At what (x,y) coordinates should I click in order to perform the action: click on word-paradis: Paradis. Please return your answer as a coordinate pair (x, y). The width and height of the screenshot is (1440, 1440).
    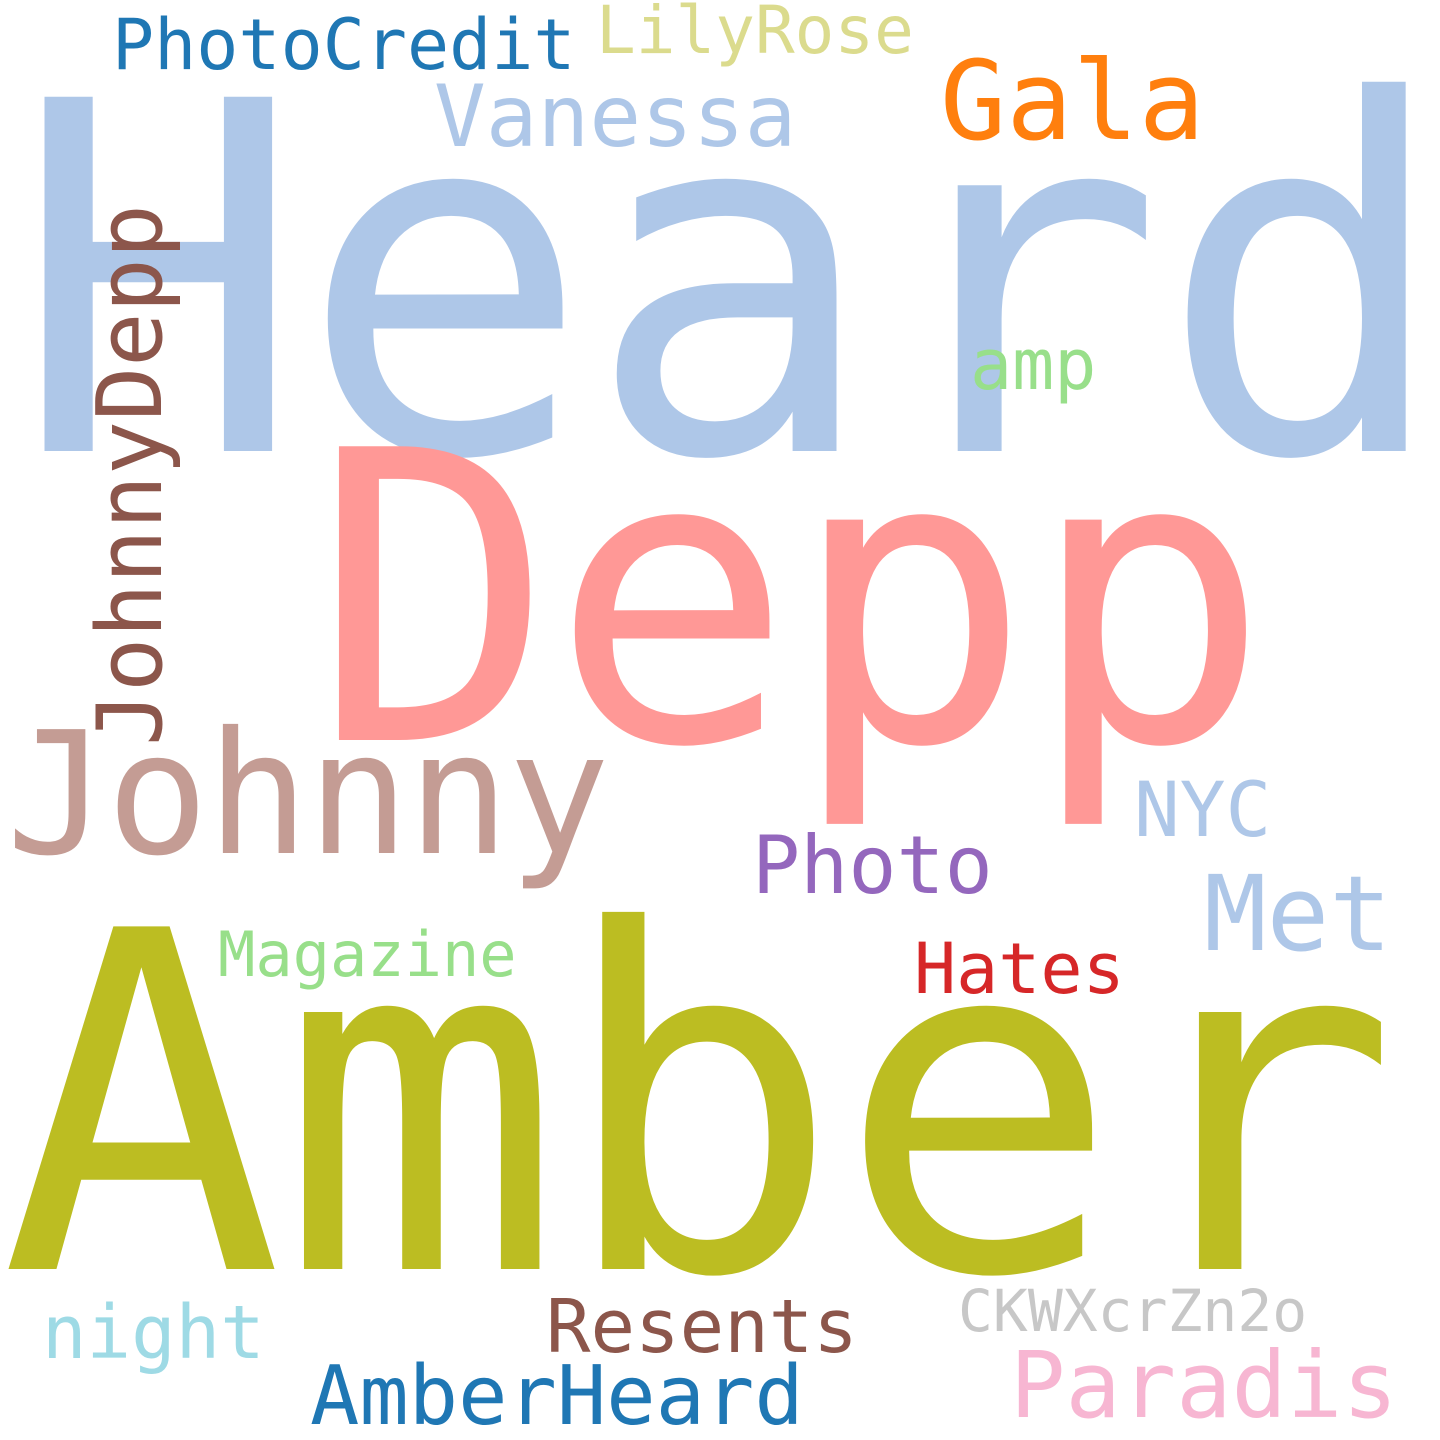
    Looking at the image, I should click on (1204, 1385).